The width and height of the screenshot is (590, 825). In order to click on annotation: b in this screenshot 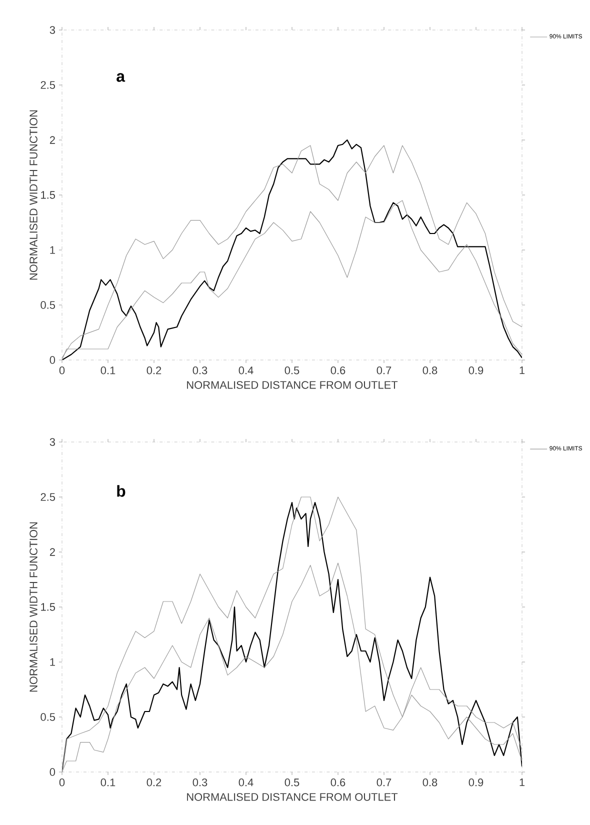, I will do `click(121, 491)`.